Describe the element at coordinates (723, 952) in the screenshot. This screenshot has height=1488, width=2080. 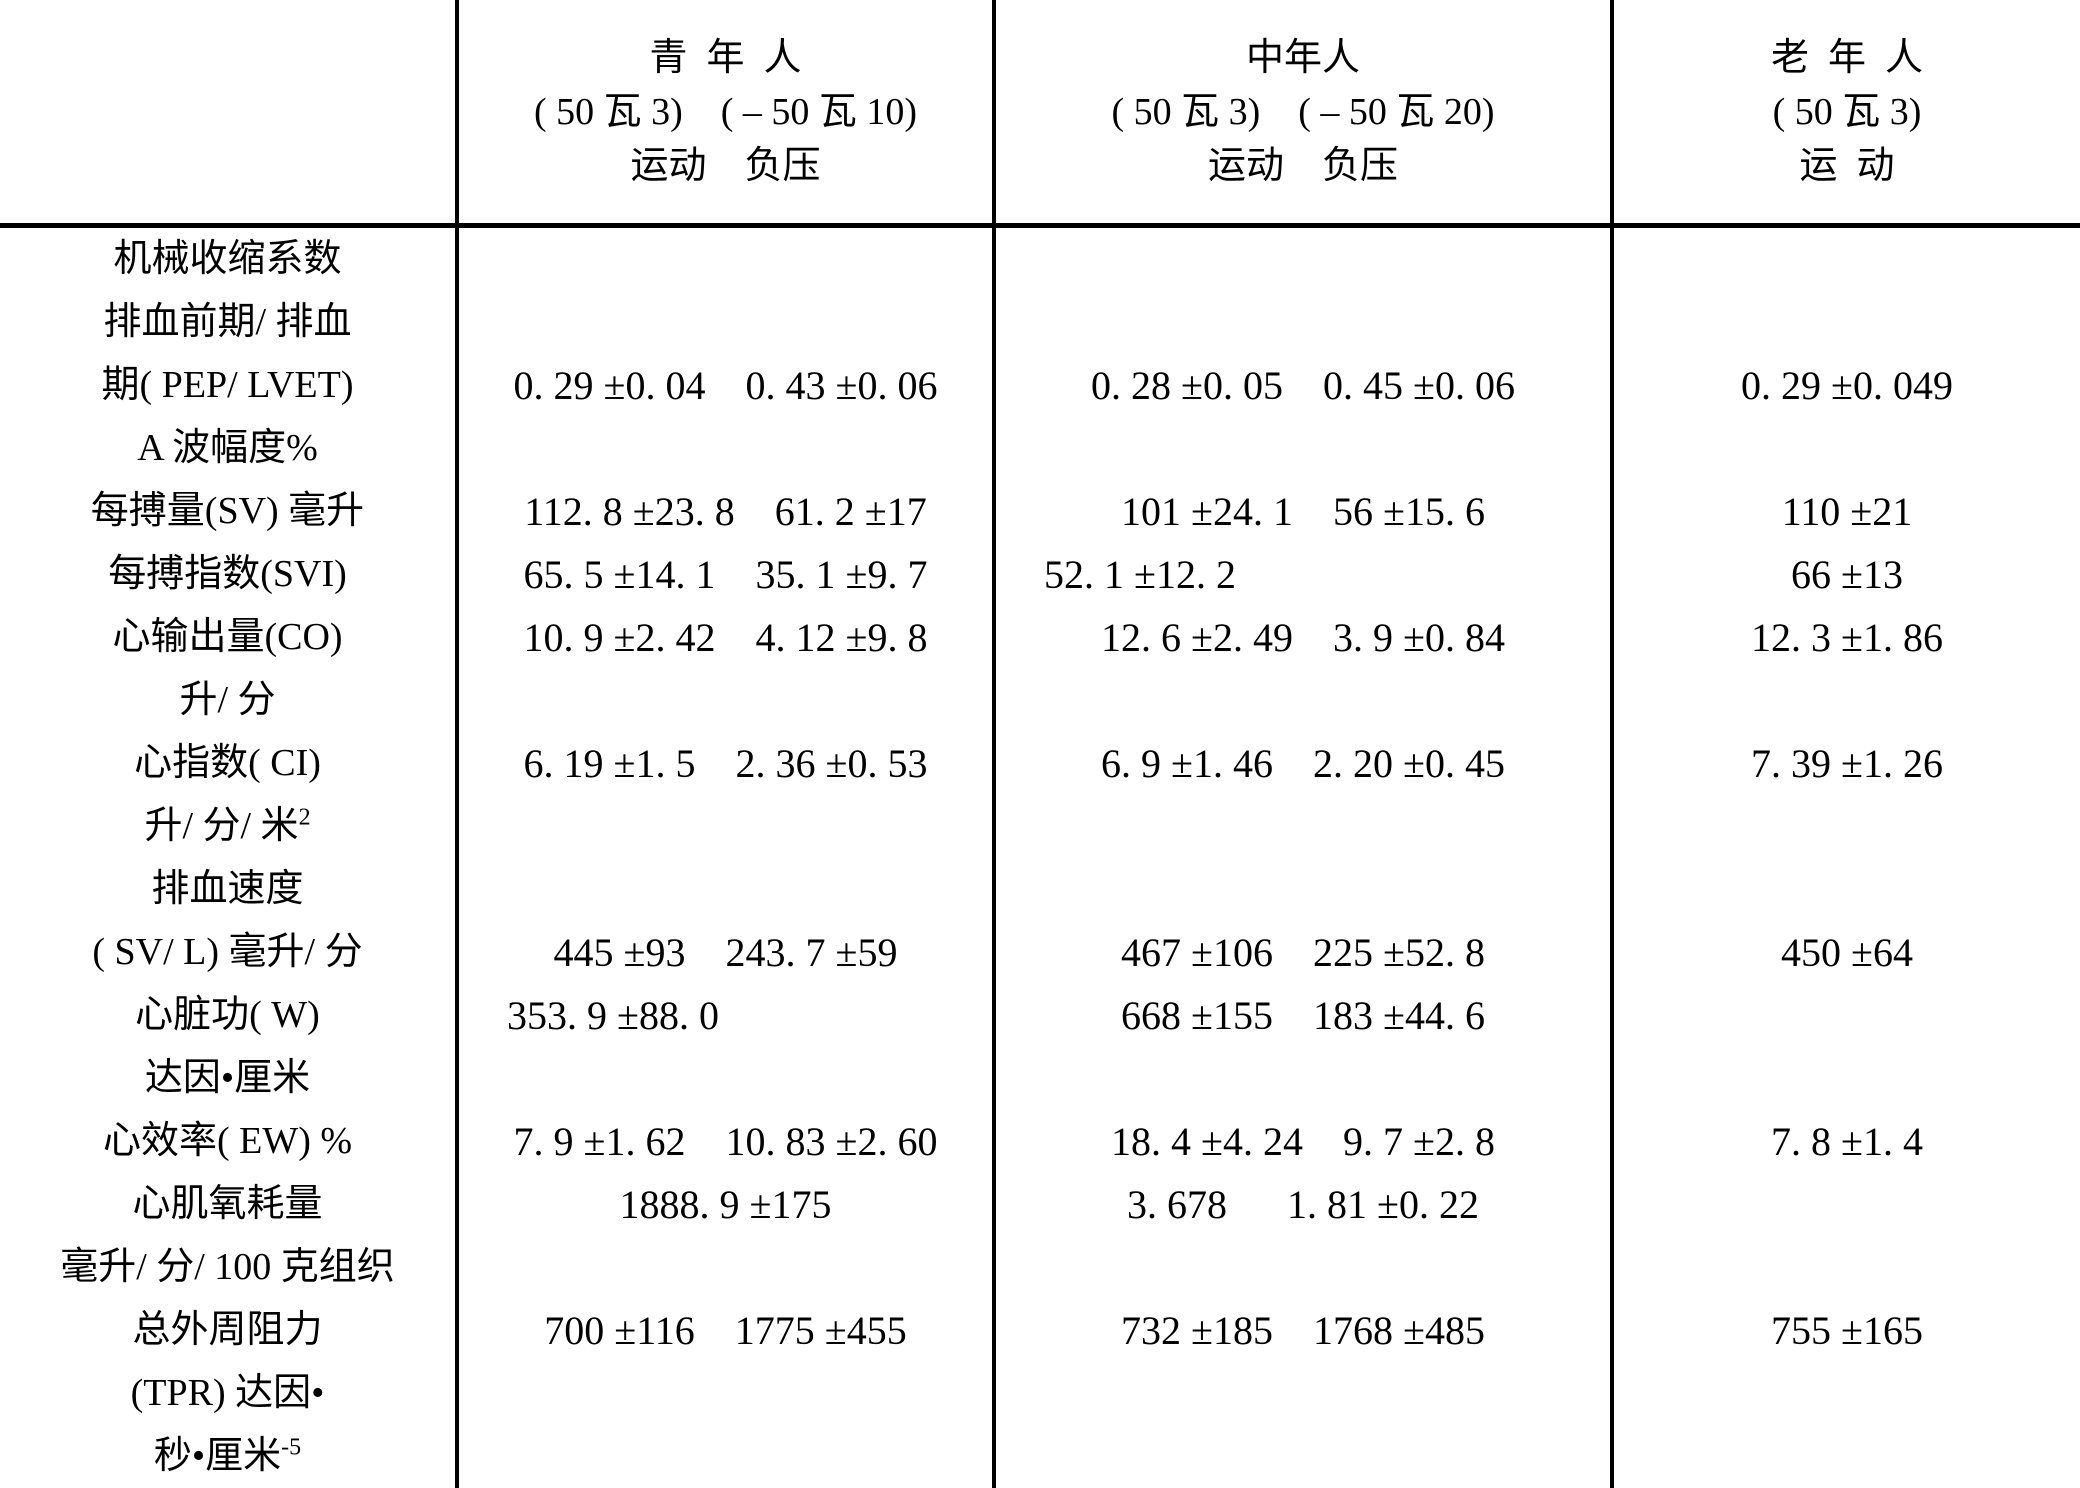
I see `cell-young: 445 ±93 243. 7 ±59` at that location.